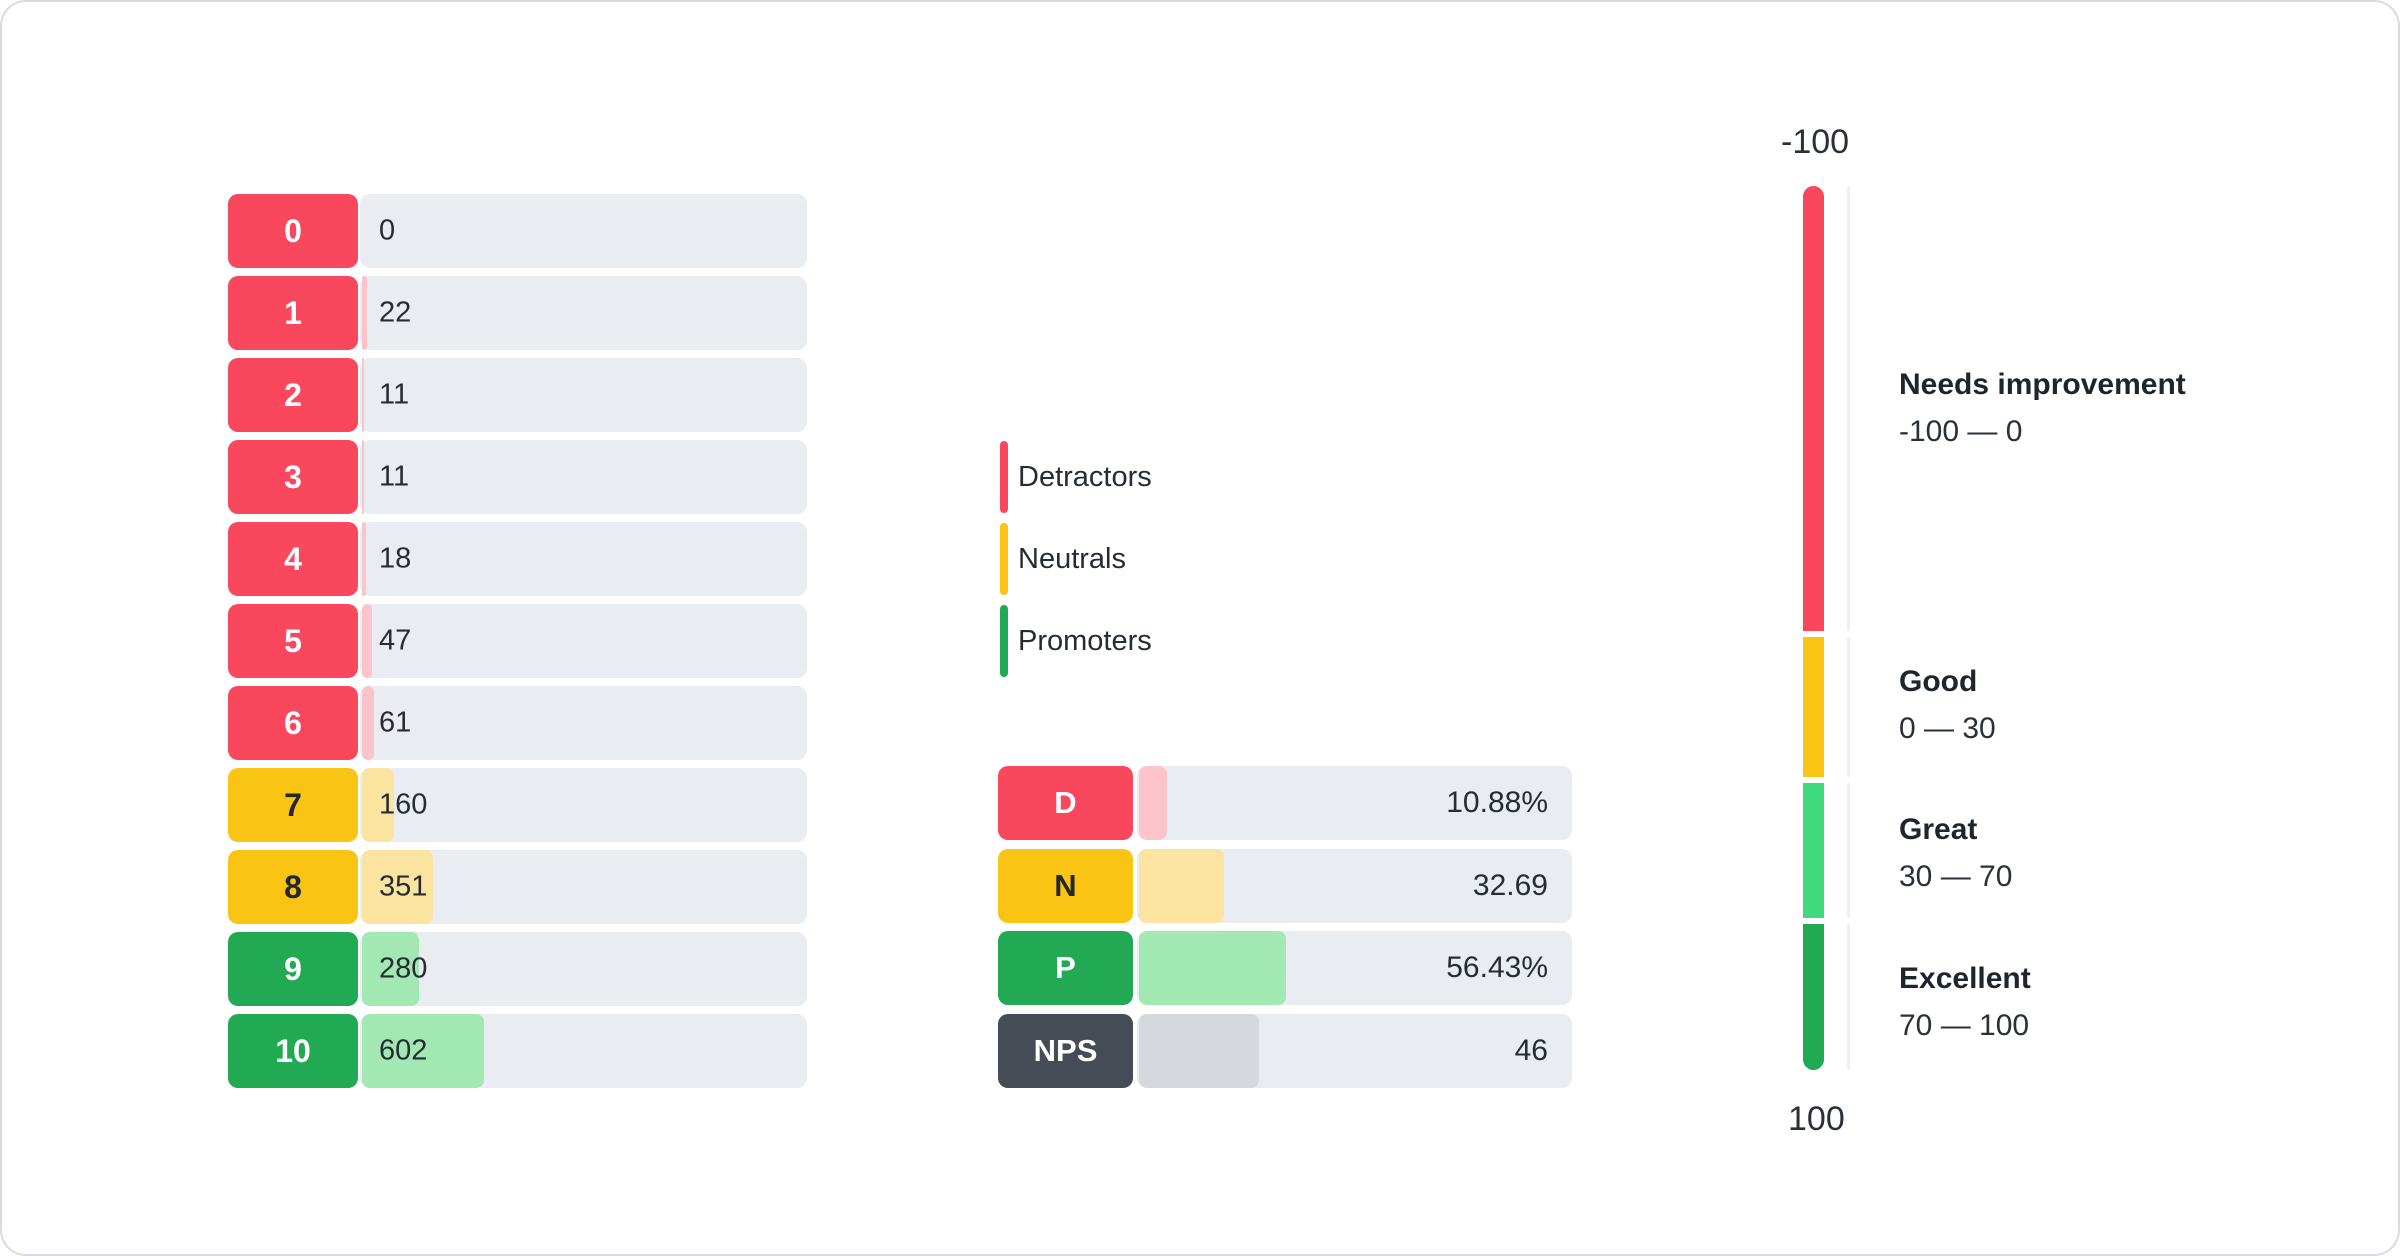  I want to click on score-row: 3 11, so click(517, 477).